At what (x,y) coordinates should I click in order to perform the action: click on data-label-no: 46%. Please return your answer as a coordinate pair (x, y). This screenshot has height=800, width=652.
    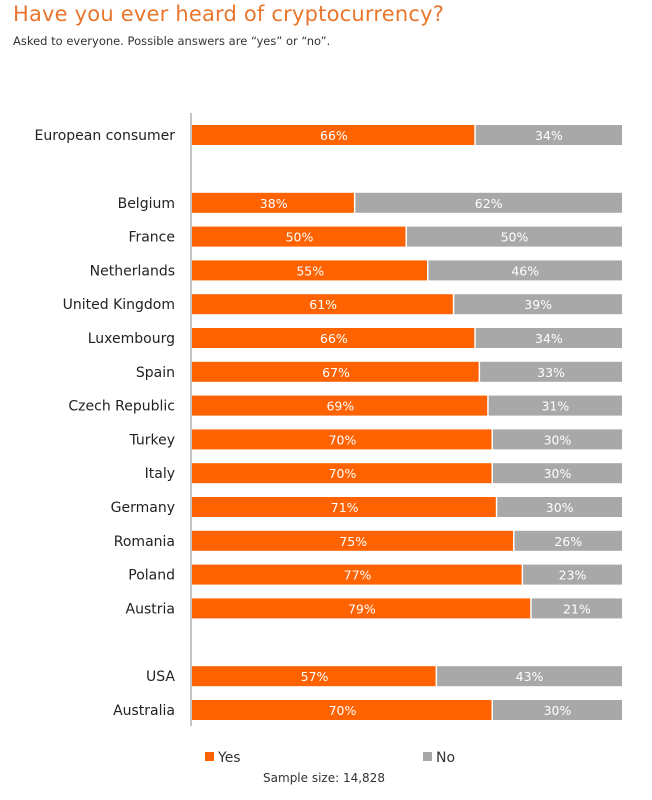
    Looking at the image, I should click on (525, 270).